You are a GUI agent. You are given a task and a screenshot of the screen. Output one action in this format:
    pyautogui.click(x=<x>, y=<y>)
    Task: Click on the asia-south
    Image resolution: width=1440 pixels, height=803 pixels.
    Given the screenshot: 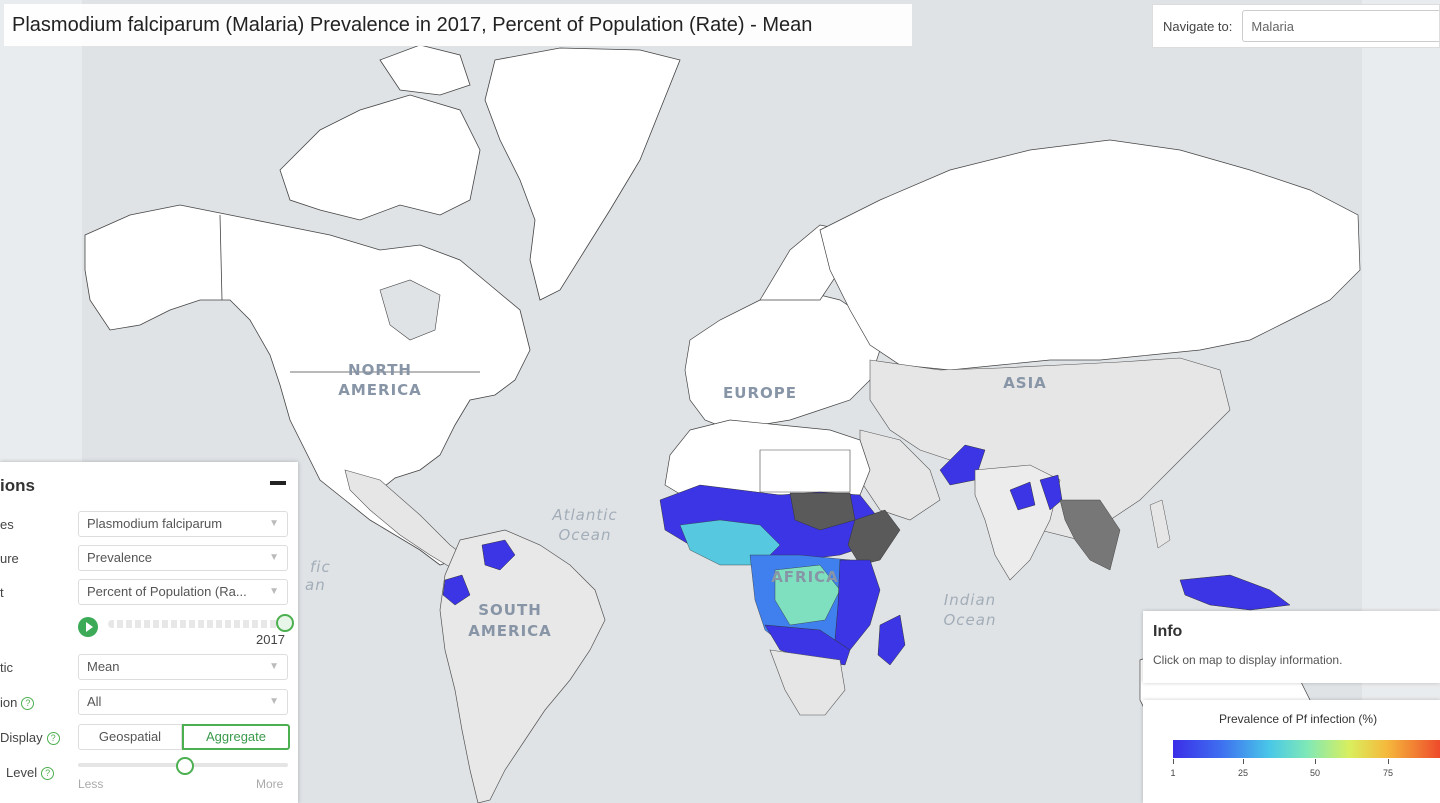 What is the action you would take?
    pyautogui.click(x=1050, y=449)
    